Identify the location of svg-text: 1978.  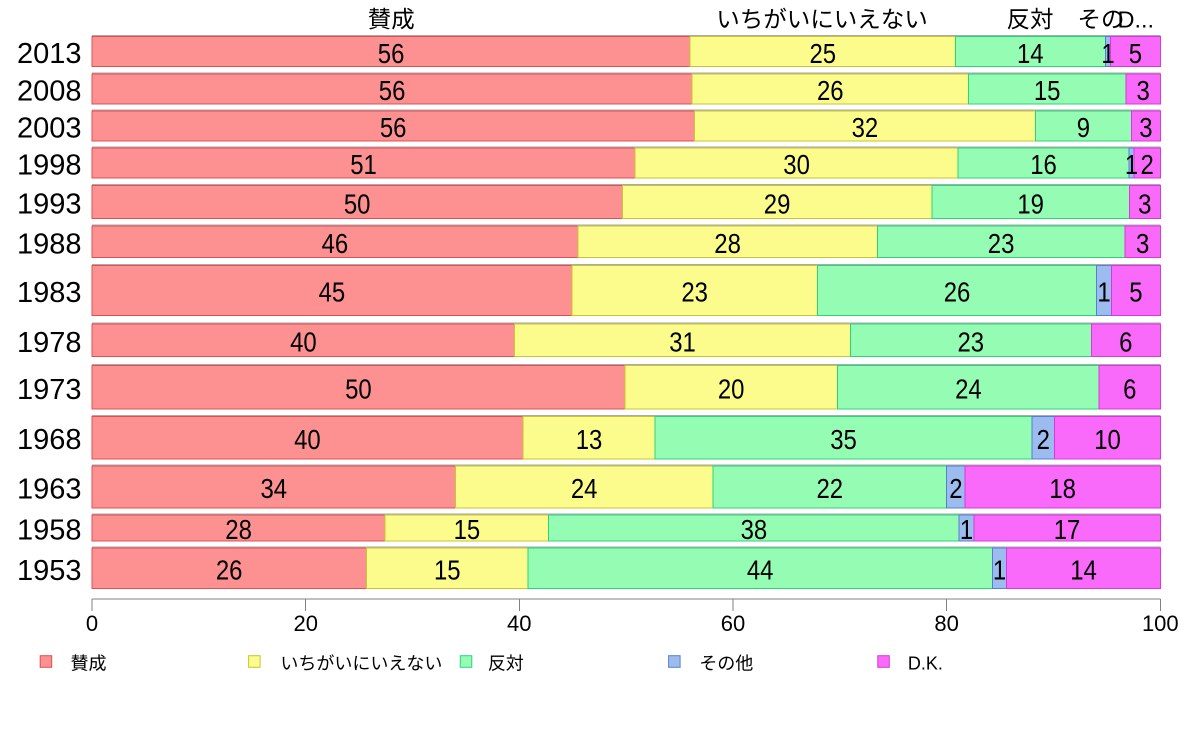
(49, 343).